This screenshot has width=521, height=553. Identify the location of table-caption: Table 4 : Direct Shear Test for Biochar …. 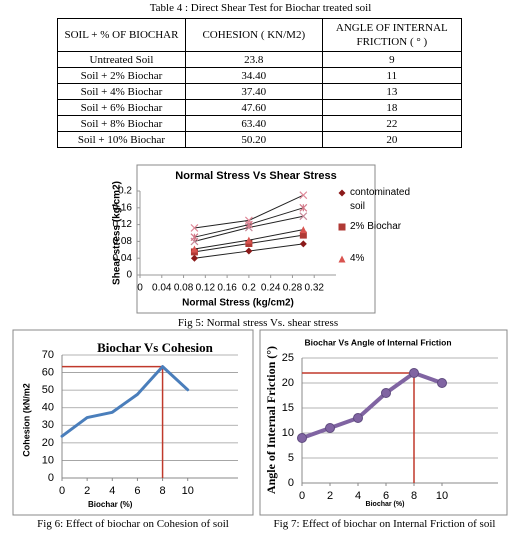
(260, 8).